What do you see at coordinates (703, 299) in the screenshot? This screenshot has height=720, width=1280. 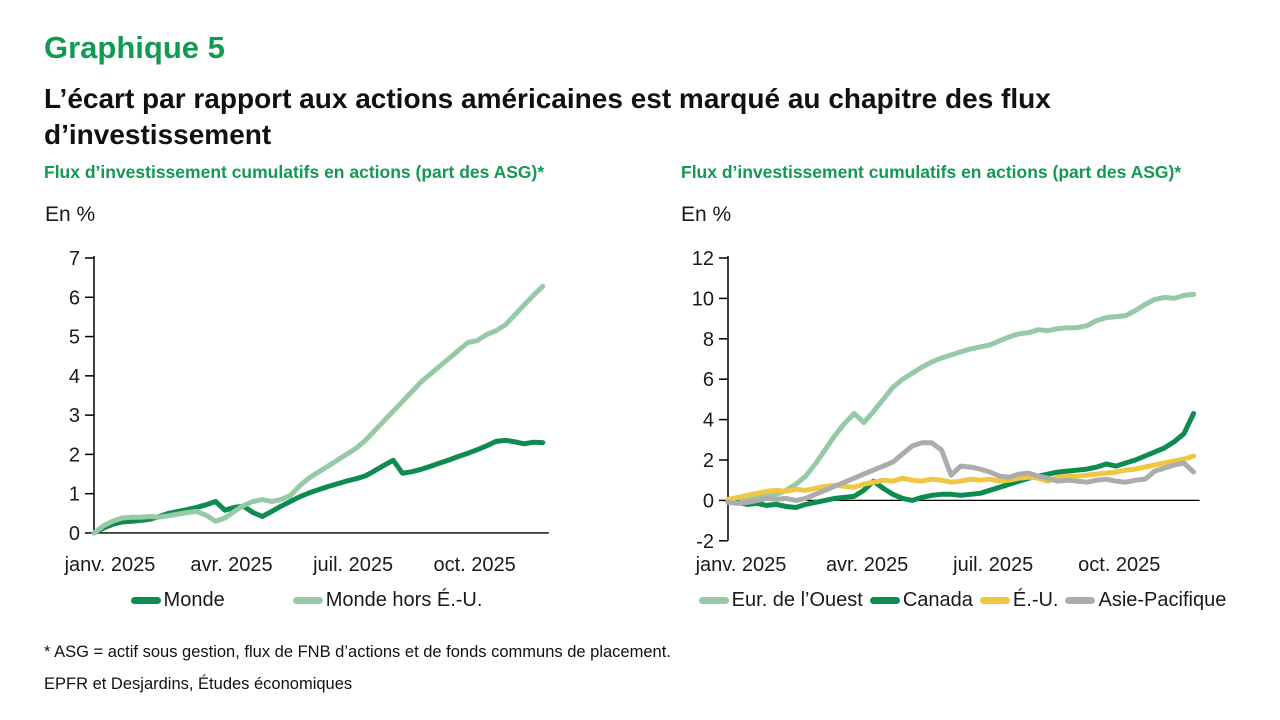 I see `y-axis-tick-label: 10` at bounding box center [703, 299].